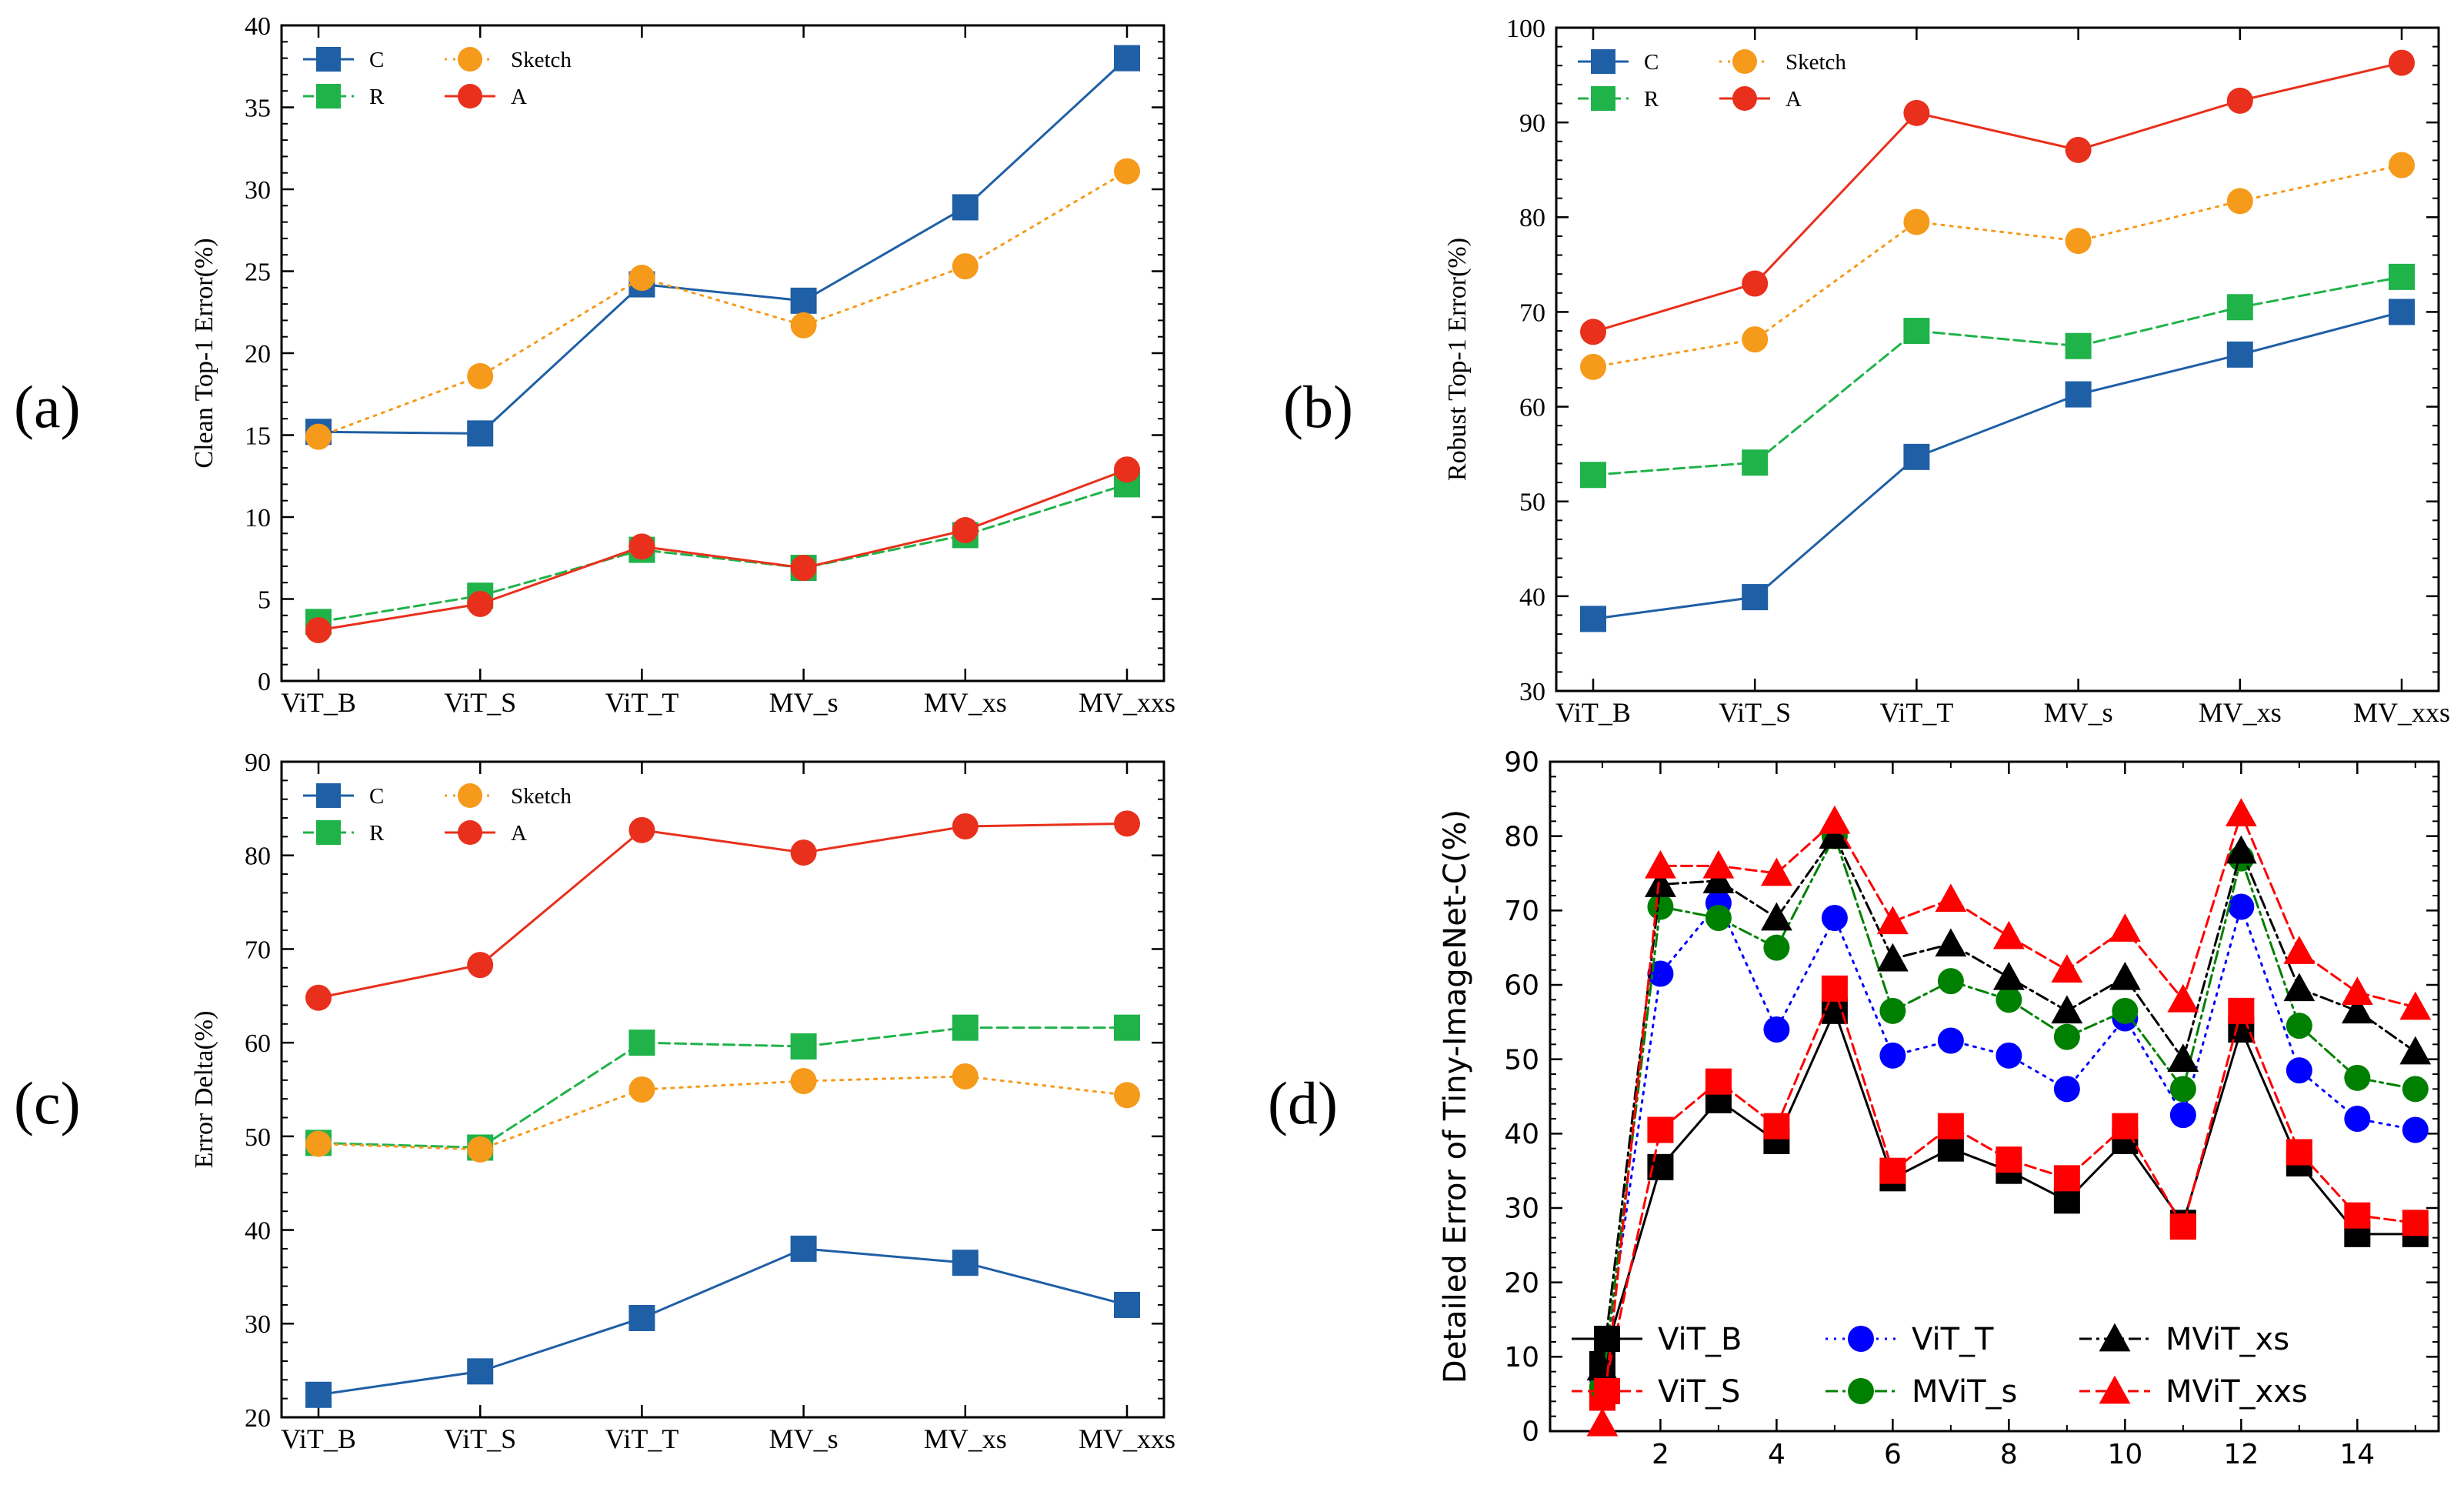 The width and height of the screenshot is (2464, 1485). I want to click on y-tick-label: 35, so click(258, 108).